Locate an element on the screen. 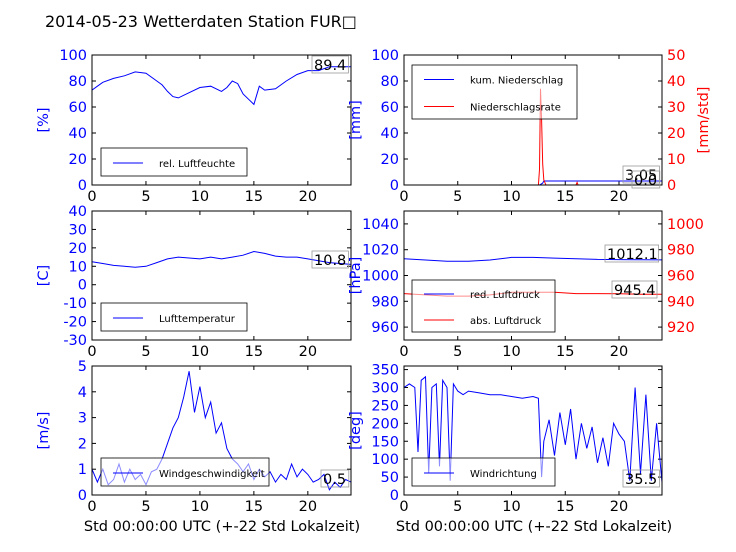 This screenshot has height=552, width=736. pressure-y-tick-label: 980 is located at coordinates (385, 302).